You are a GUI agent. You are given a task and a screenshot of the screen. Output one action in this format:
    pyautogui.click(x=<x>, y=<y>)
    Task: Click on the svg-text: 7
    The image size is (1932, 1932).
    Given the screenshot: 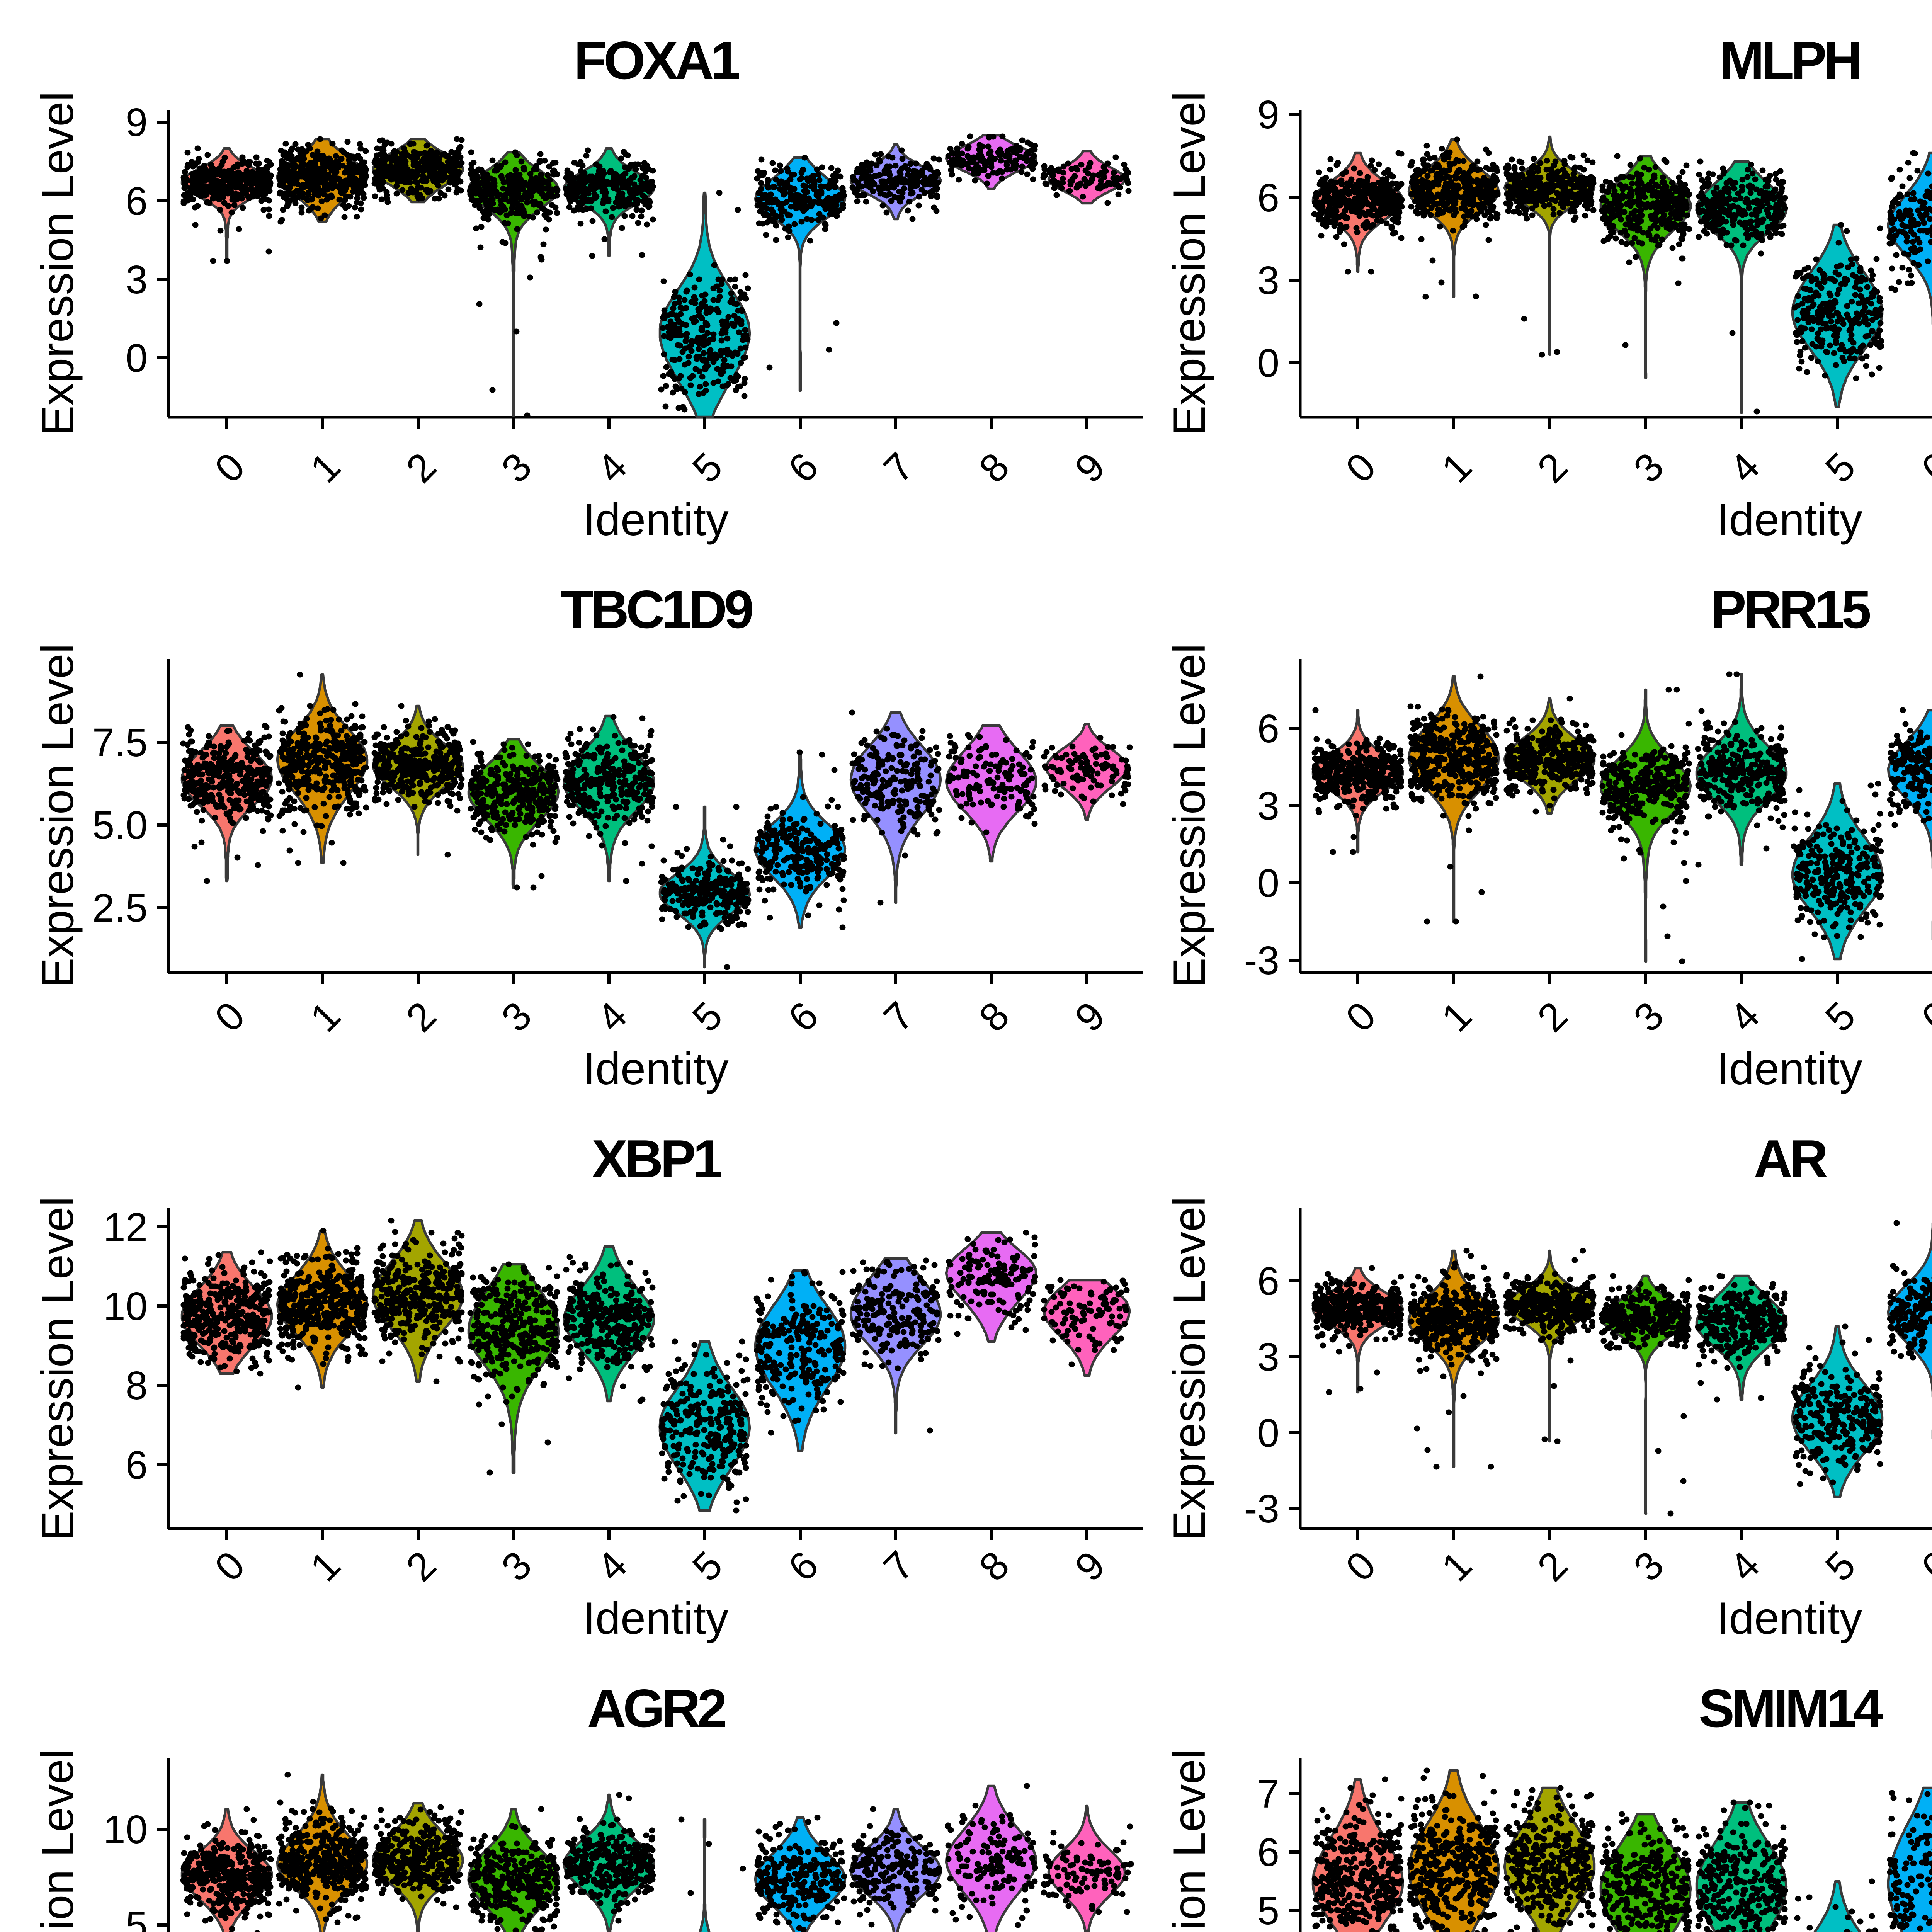 What is the action you would take?
    pyautogui.click(x=1268, y=1794)
    